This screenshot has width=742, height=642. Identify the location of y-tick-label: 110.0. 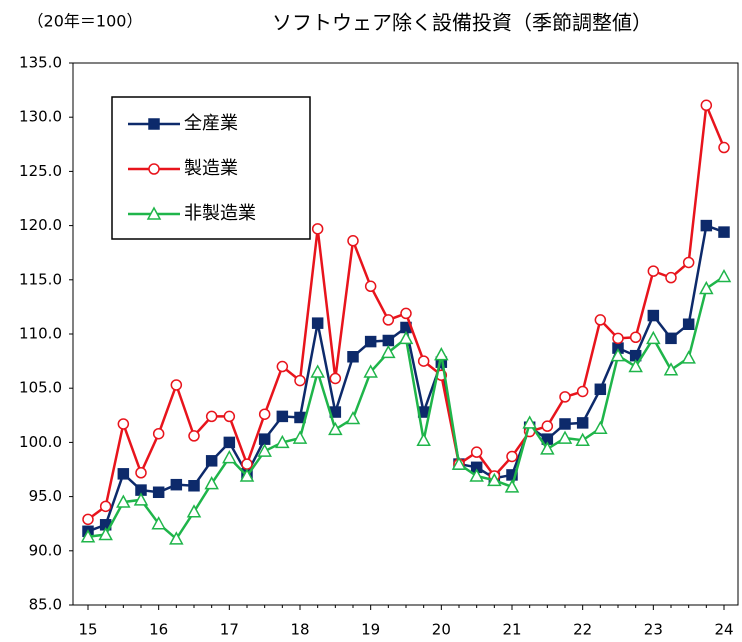
(40, 334).